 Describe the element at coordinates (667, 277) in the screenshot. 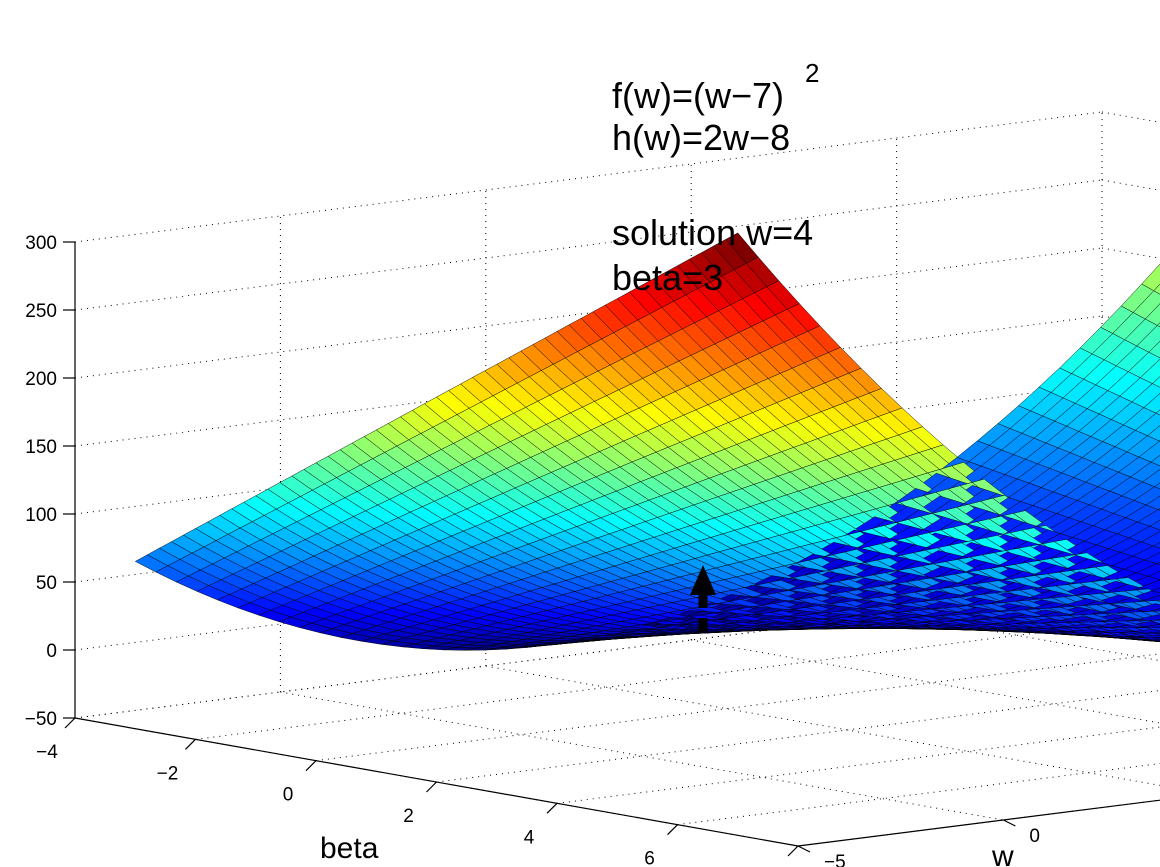

I see `annotation-beta: beta=3` at that location.